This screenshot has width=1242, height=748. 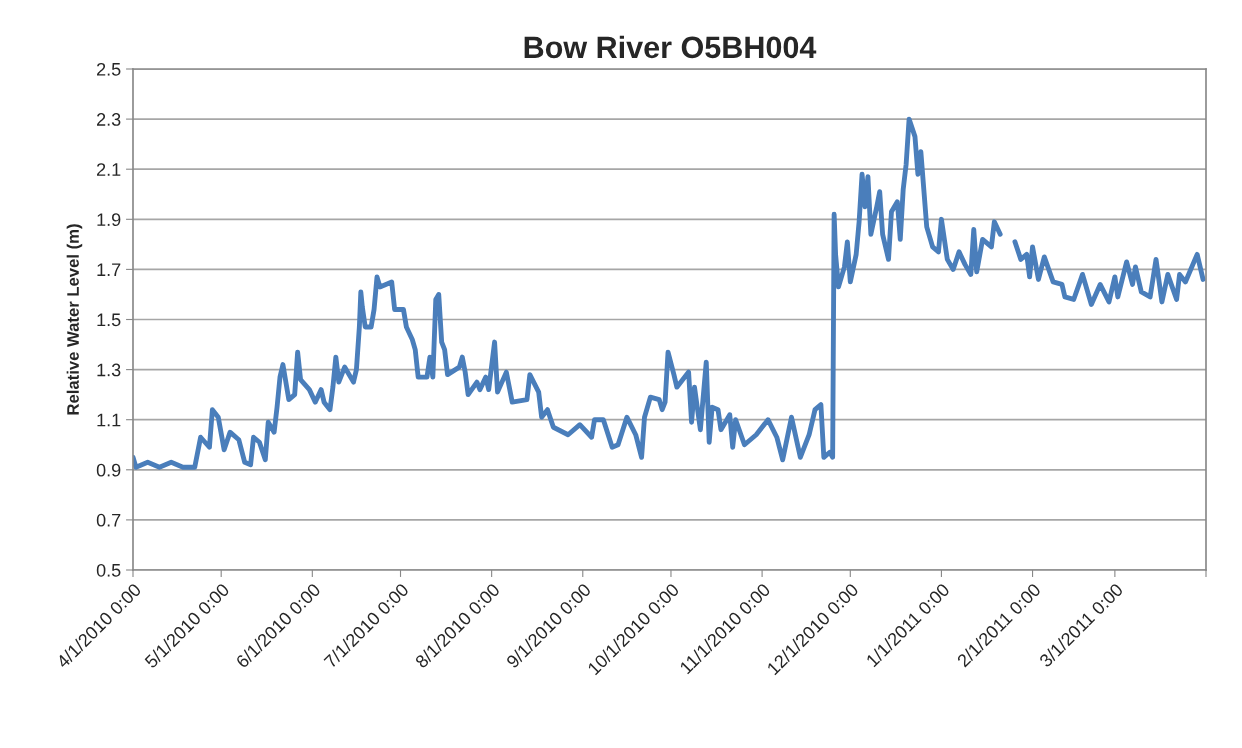 What do you see at coordinates (109, 169) in the screenshot?
I see `y-tick-label: 2.1` at bounding box center [109, 169].